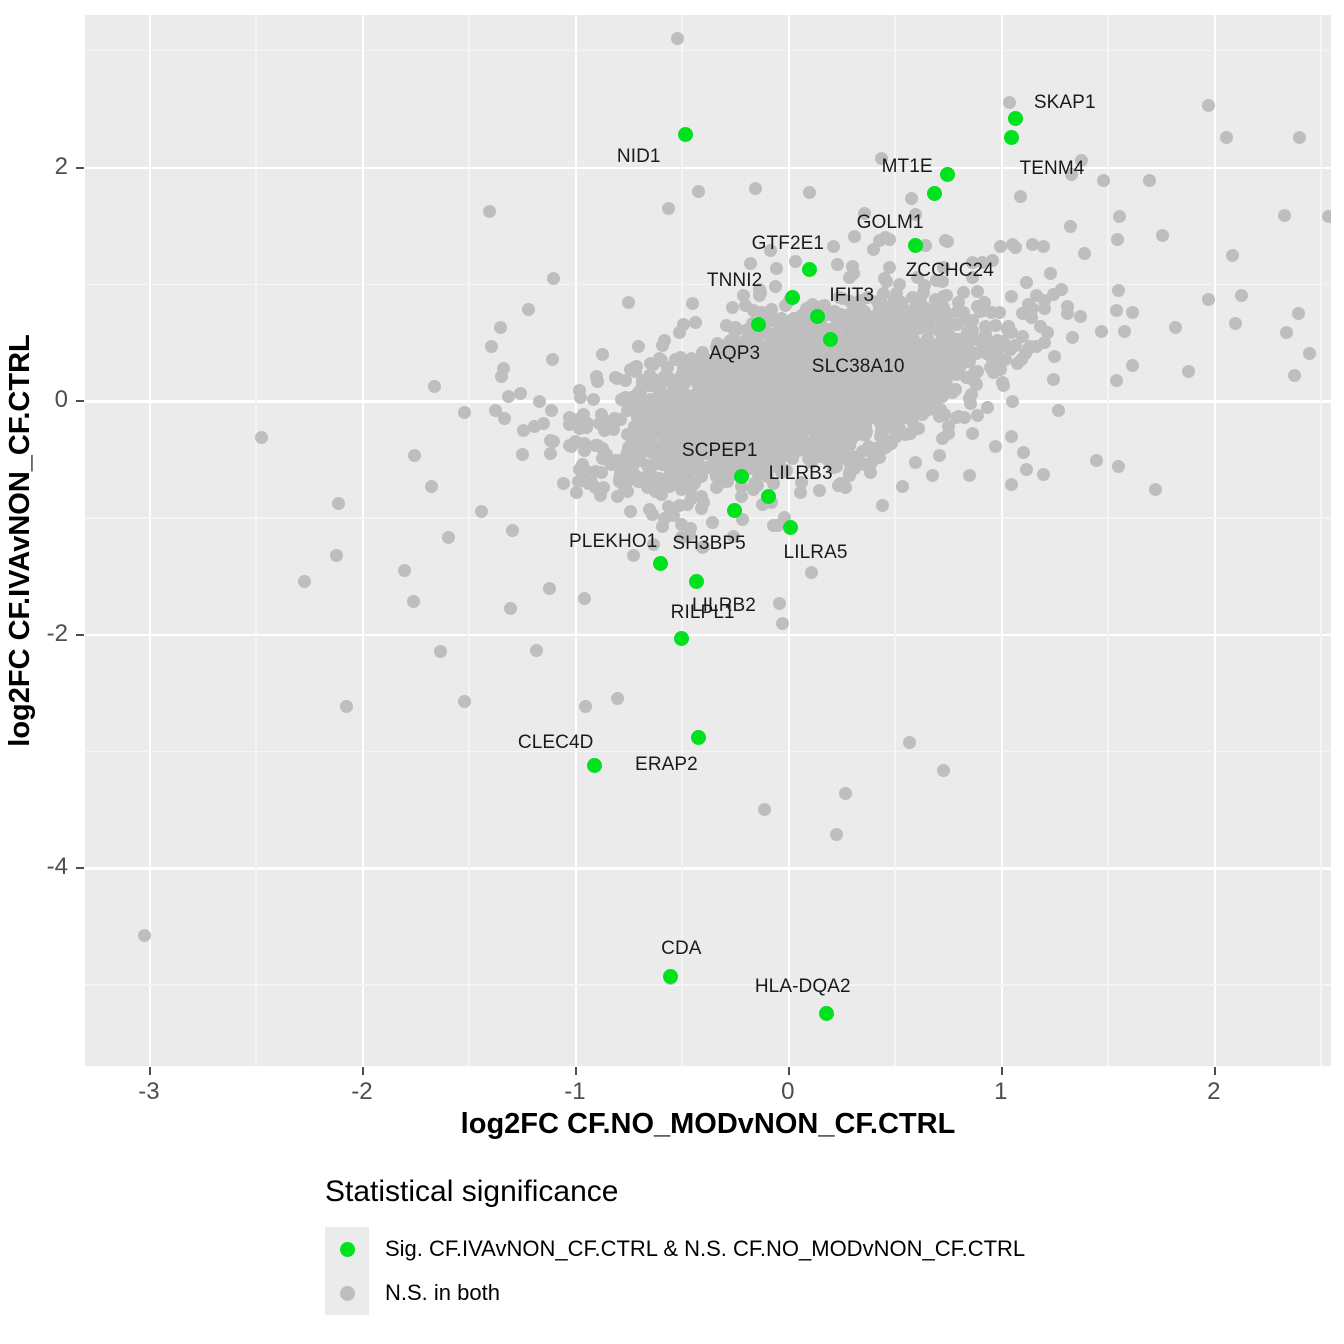 This screenshot has width=1344, height=1344. Describe the element at coordinates (1064, 102) in the screenshot. I see `gene-label: SKAP1` at that location.